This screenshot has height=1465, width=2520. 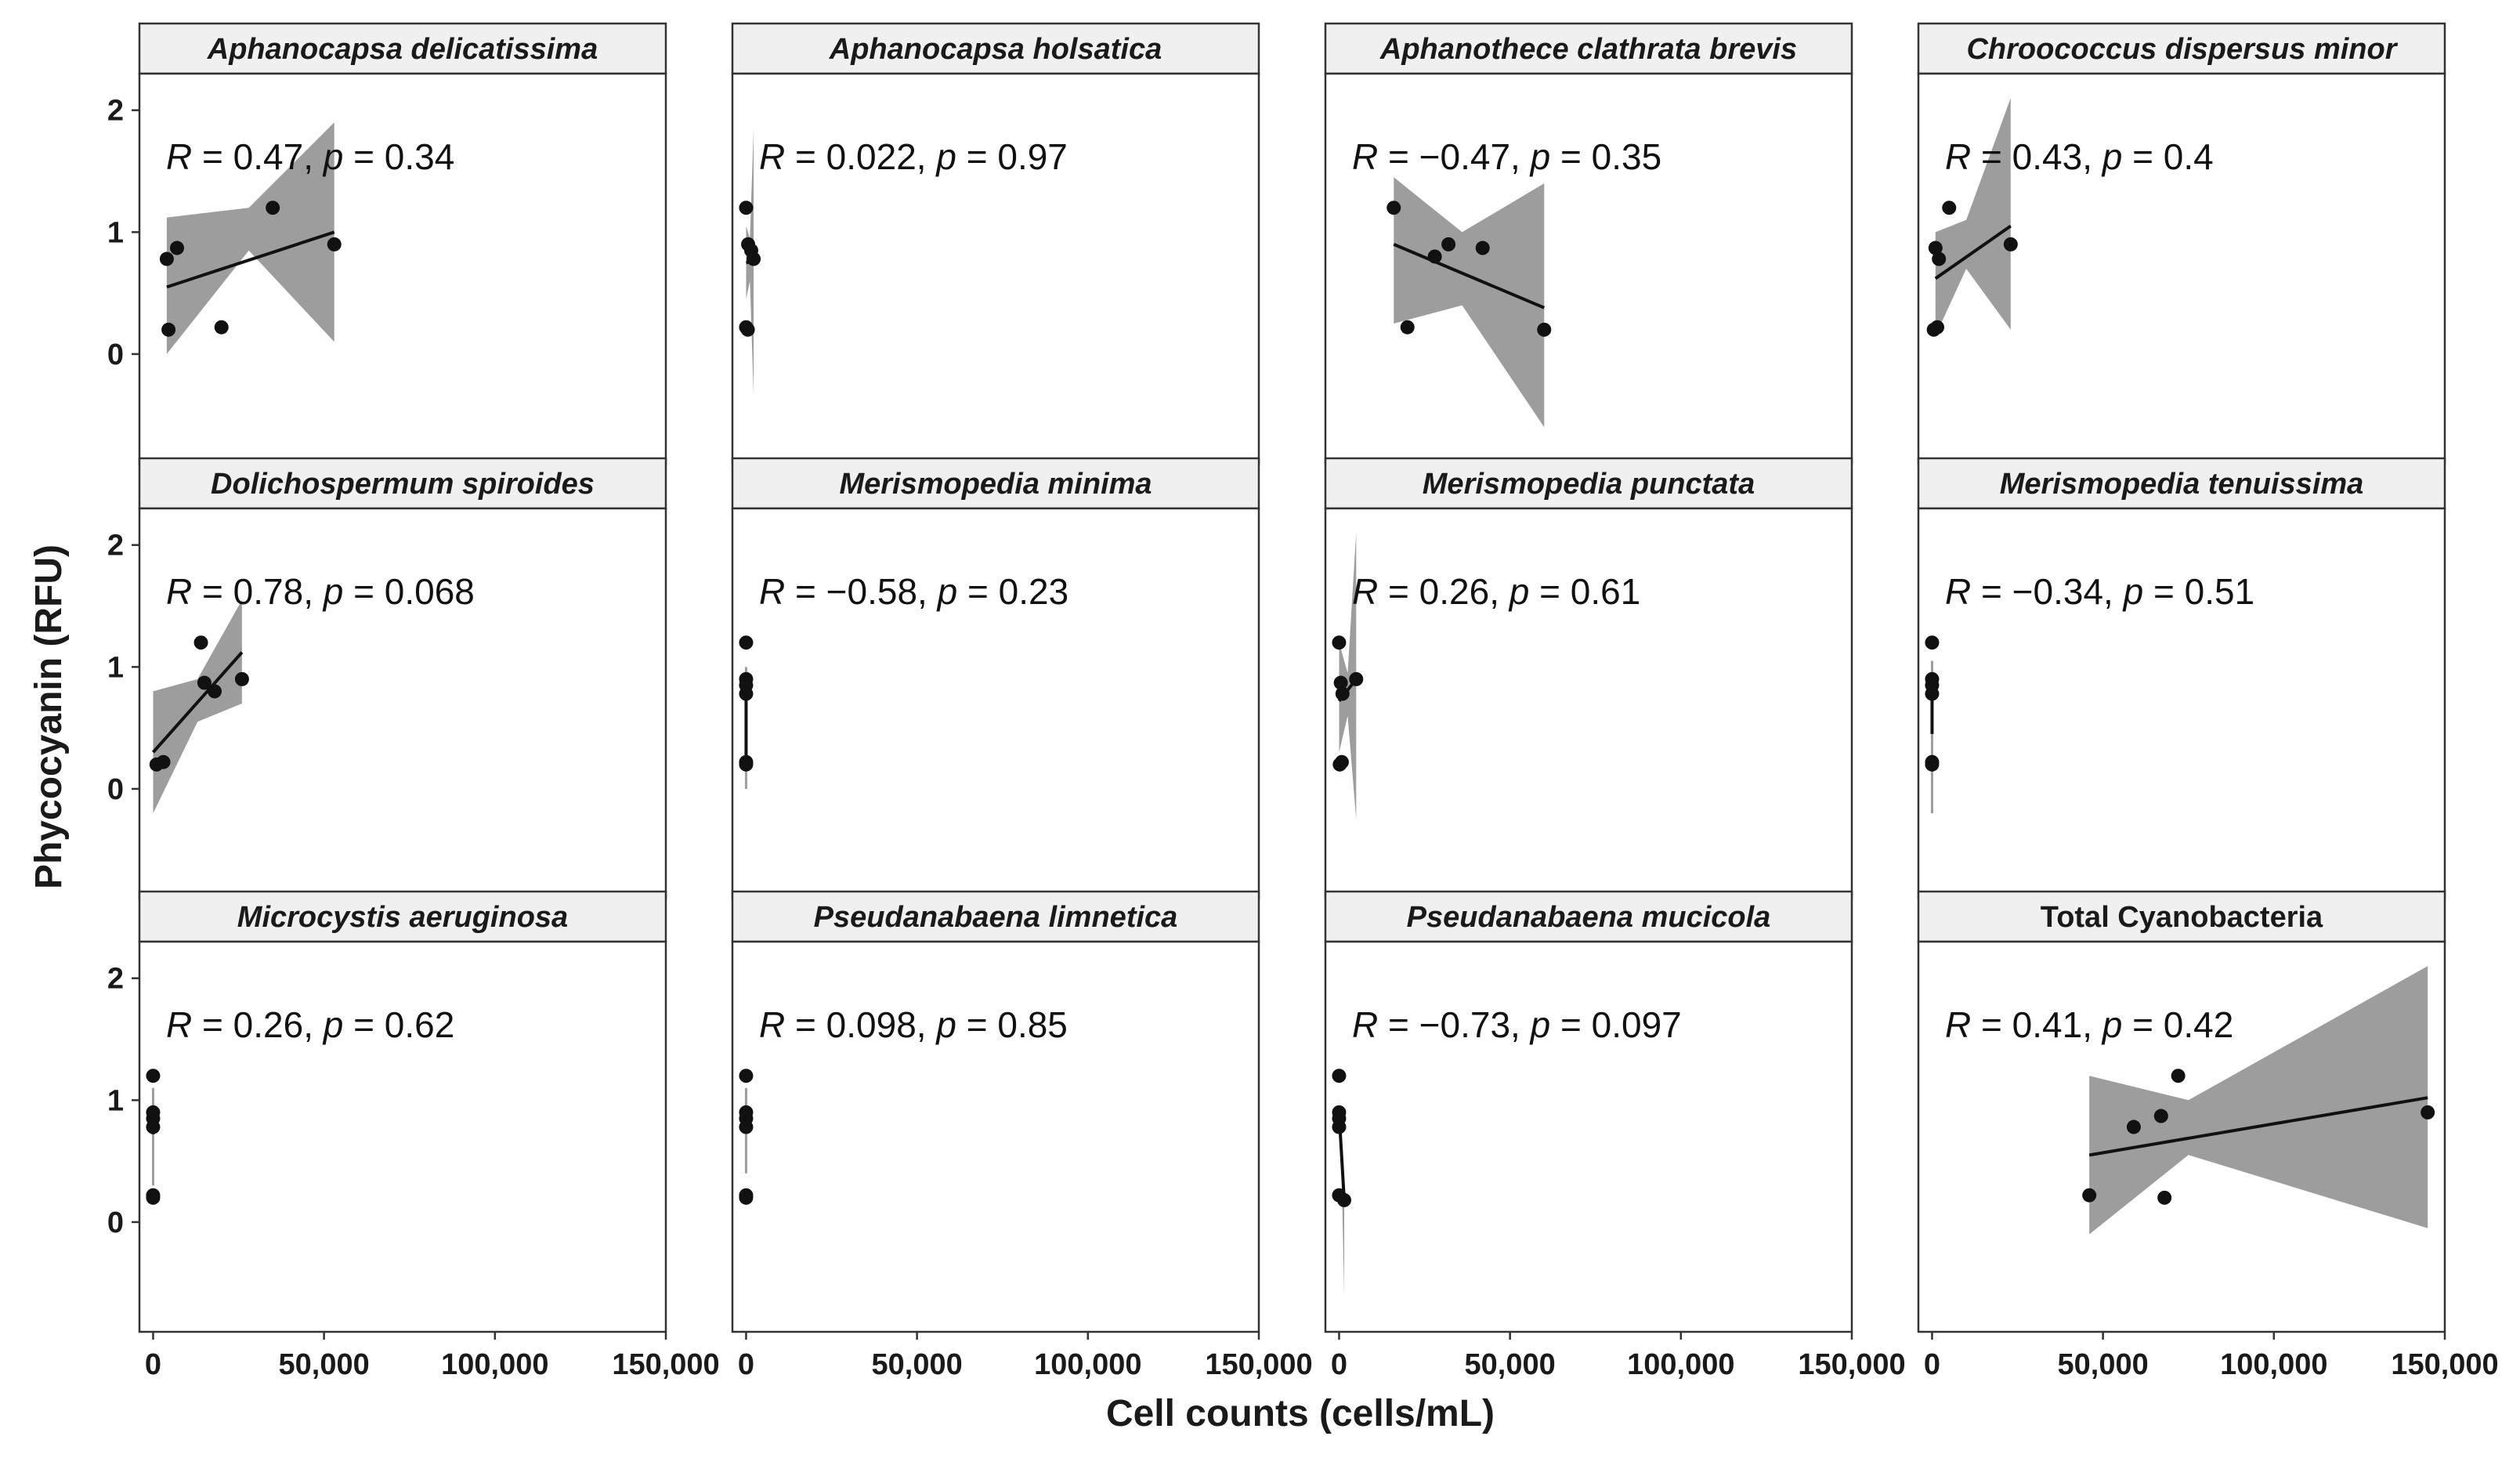 I want to click on facet-title: Dolichospermum spiroides, so click(x=403, y=484).